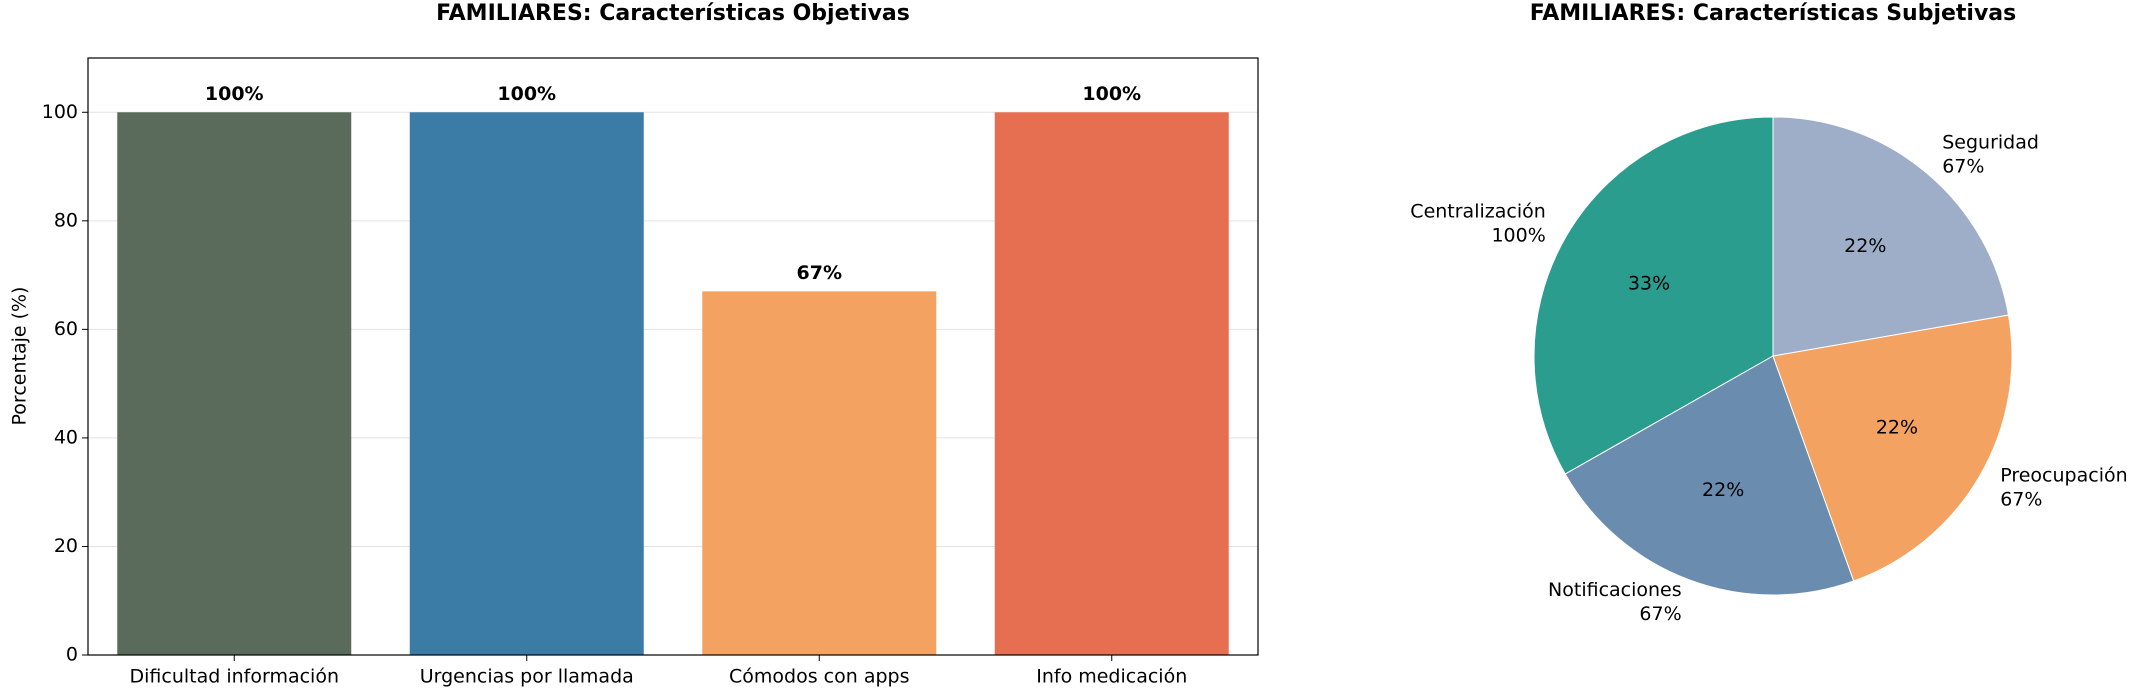  I want to click on slice-label: Seguridad, so click(1990, 142).